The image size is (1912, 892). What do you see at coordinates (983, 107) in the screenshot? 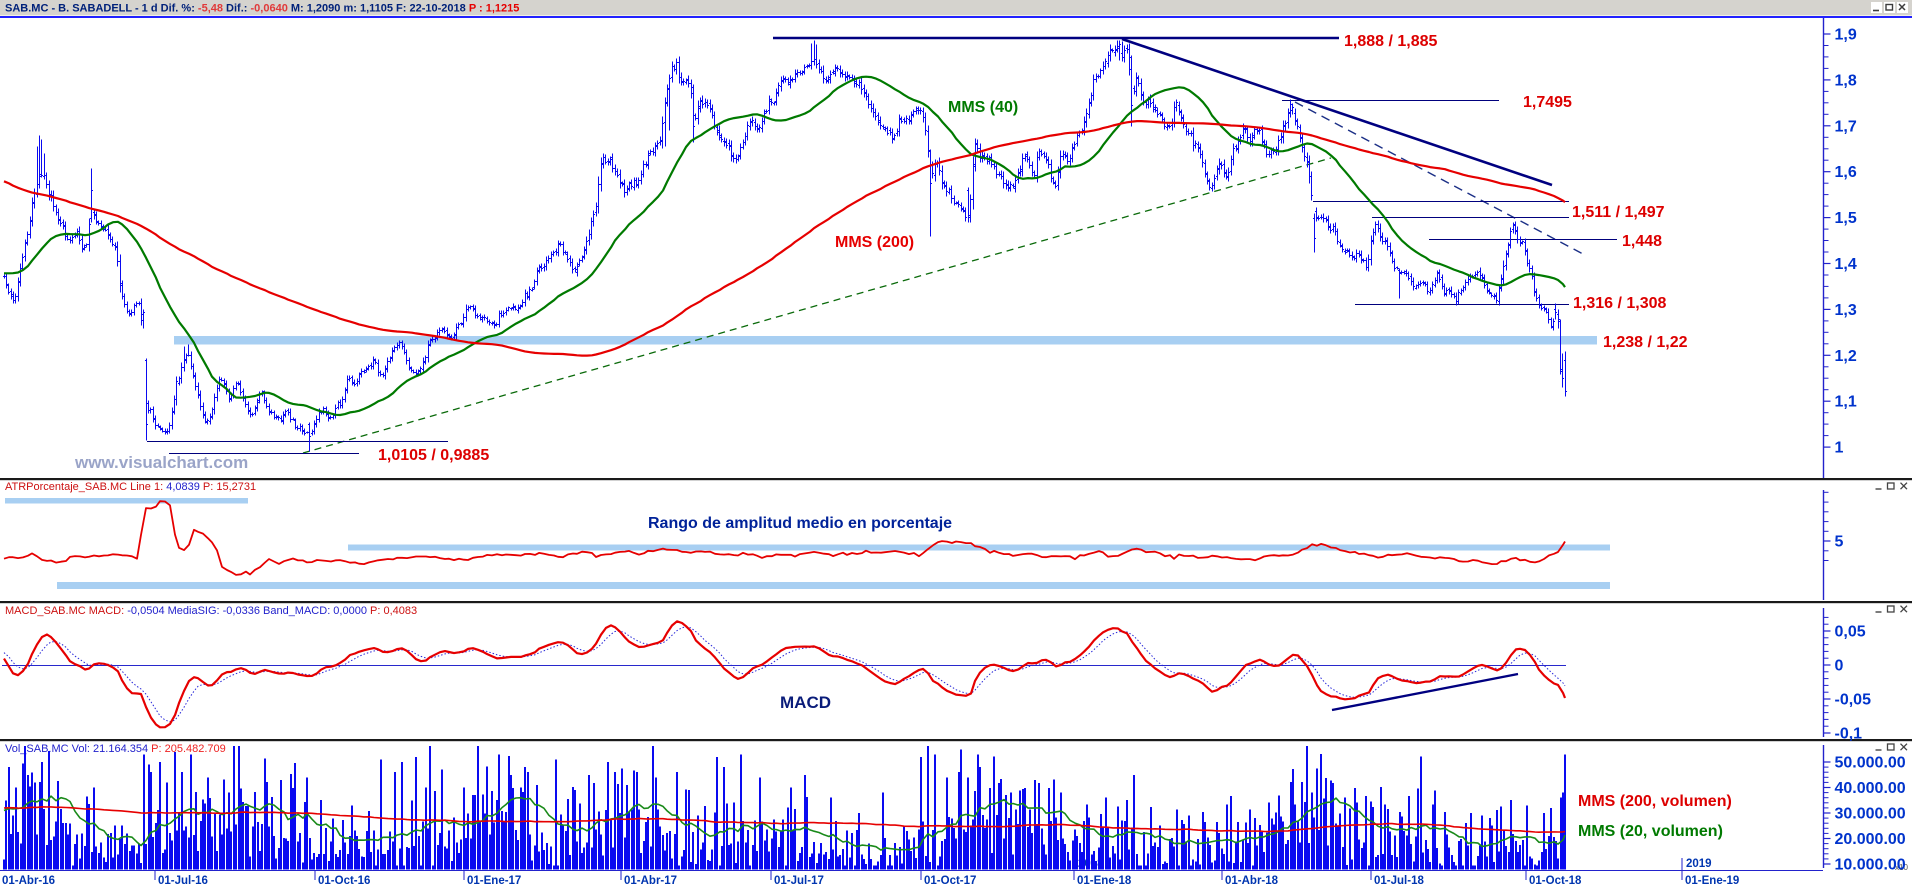
I see `svg-text: MMS (40)` at bounding box center [983, 107].